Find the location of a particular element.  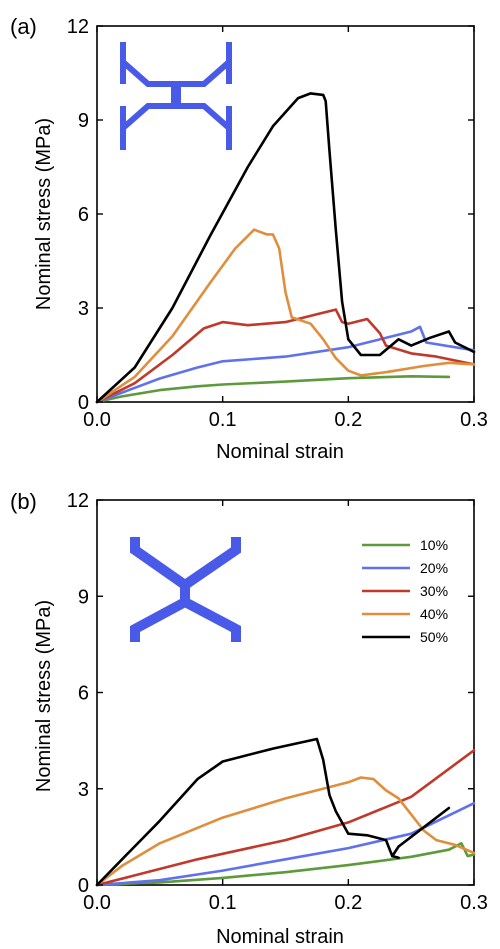

x-tick-label-b-0: 0.0 is located at coordinates (97, 903).